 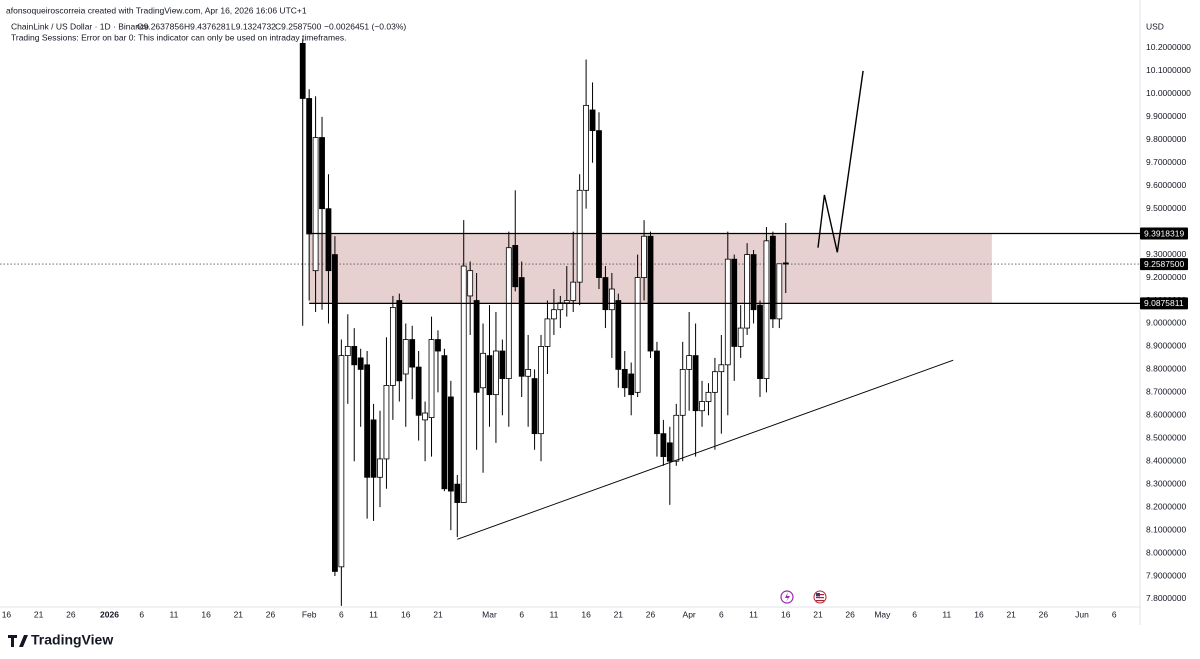 I want to click on y-tick-label: 8.6000000, so click(x=1166, y=415).